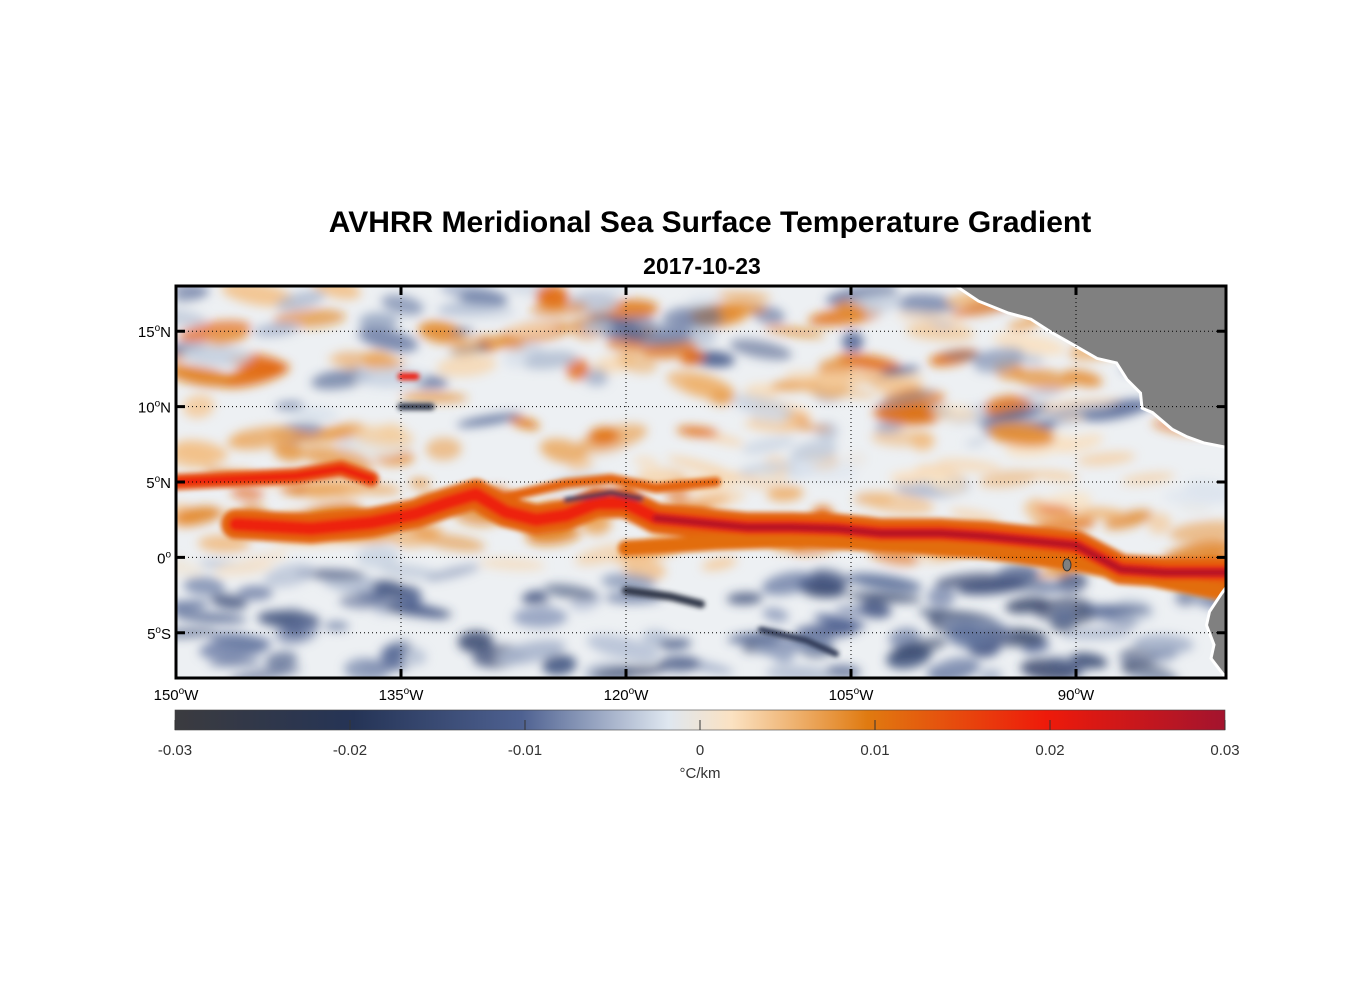  I want to click on colorbar: -0.03 -0.02 -0.01 0 0.01 0.02 0.03 °C/km, so click(699, 745).